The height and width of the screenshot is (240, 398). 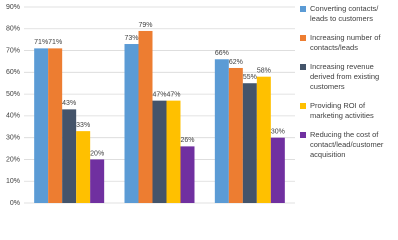 I want to click on legend-label: Providing ROI of marketing activities, so click(x=342, y=110).